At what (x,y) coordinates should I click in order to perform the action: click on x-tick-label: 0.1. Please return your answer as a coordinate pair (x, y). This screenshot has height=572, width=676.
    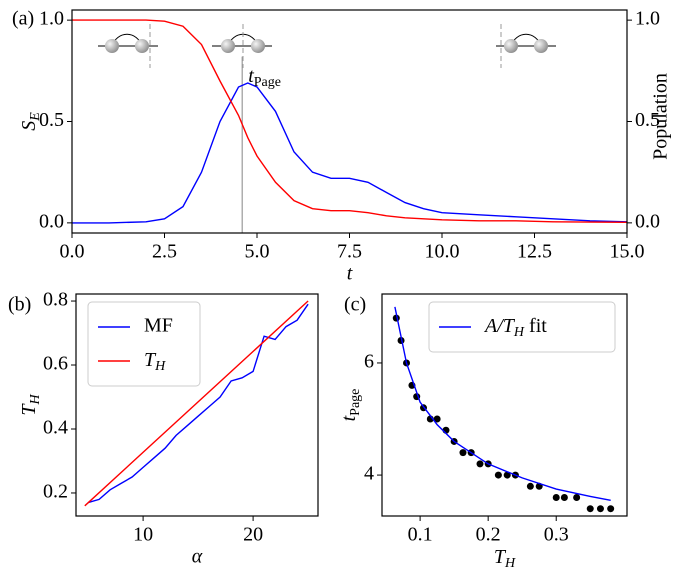
    Looking at the image, I should click on (420, 535).